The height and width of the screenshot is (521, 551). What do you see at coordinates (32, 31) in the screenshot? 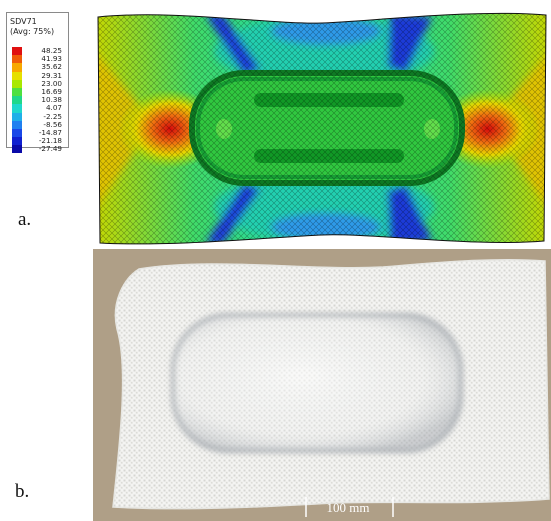
I see `legend-subtitle: (Avg: 75%)` at bounding box center [32, 31].